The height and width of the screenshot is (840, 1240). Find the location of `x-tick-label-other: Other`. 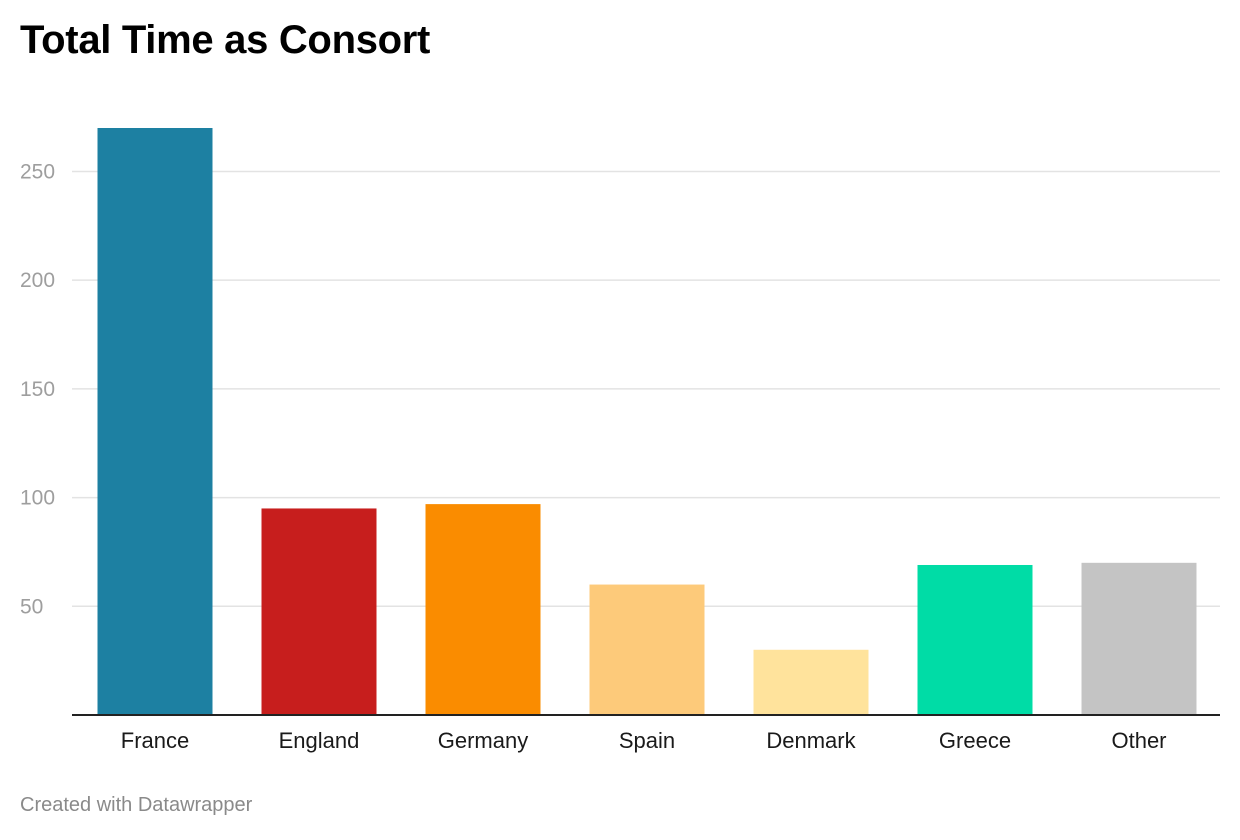

x-tick-label-other: Other is located at coordinates (1138, 740).